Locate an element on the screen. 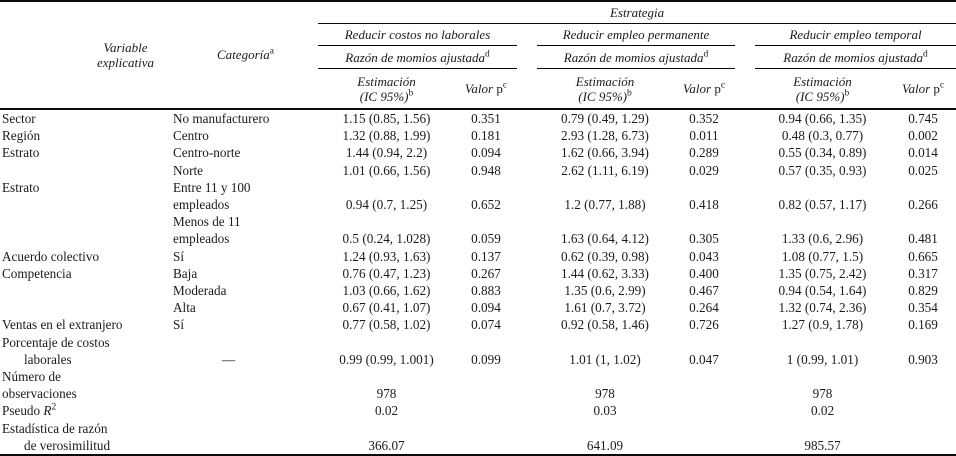 The height and width of the screenshot is (456, 956). estimacion-cell: 0.82 (0.57, 1.17) is located at coordinates (822, 205).